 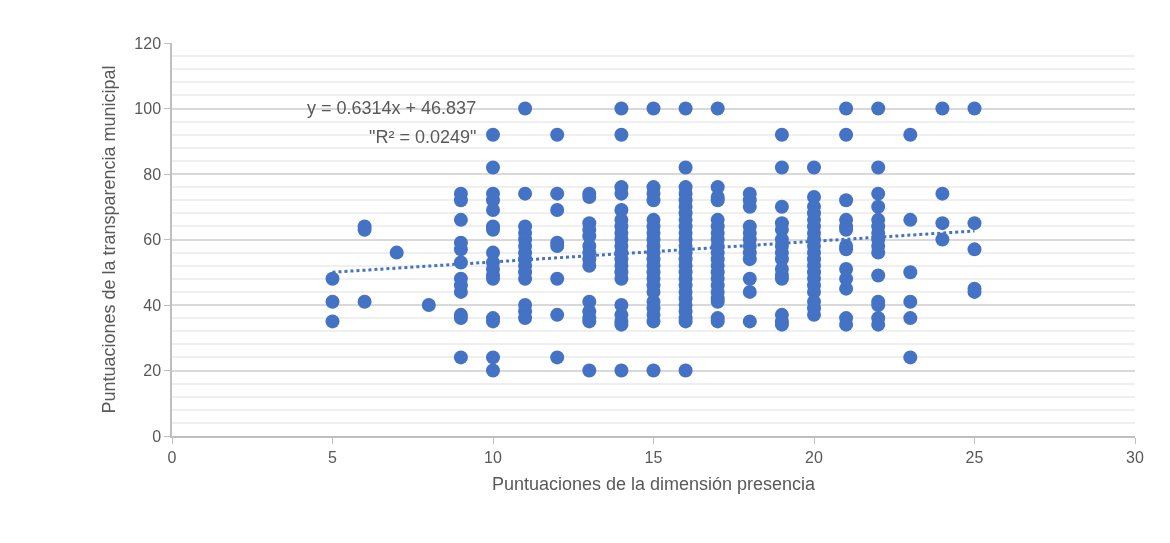 What do you see at coordinates (152, 174) in the screenshot?
I see `y-tick-label: 80` at bounding box center [152, 174].